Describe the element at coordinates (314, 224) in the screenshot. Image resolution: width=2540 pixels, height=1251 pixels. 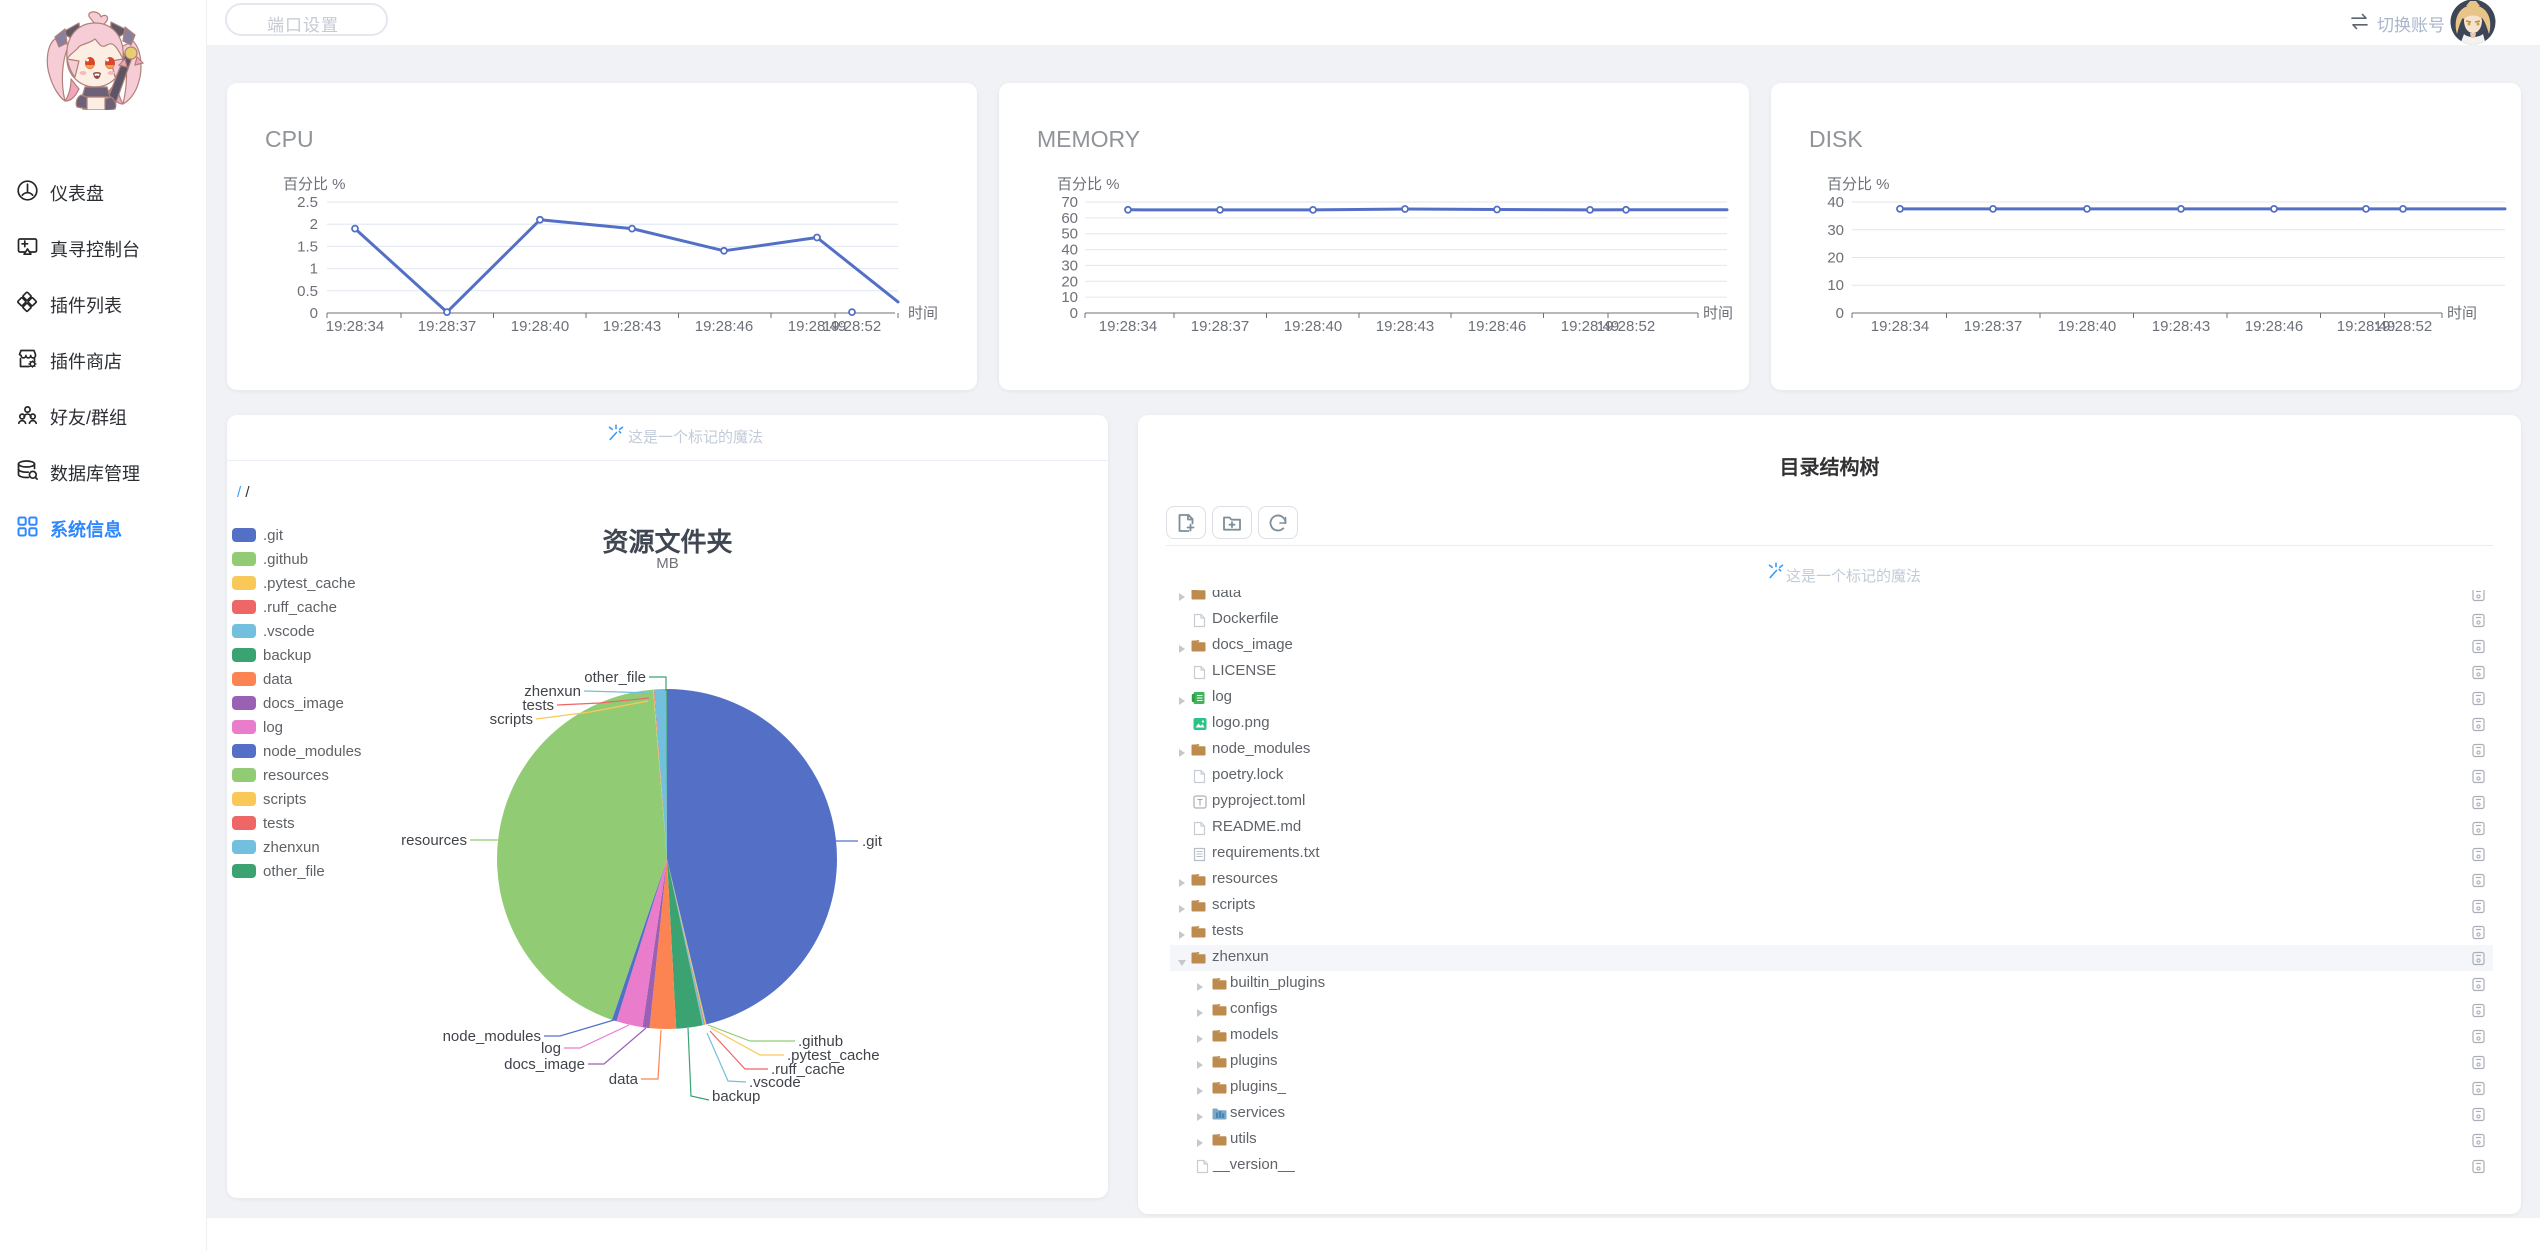
I see `svg-text: 2` at that location.